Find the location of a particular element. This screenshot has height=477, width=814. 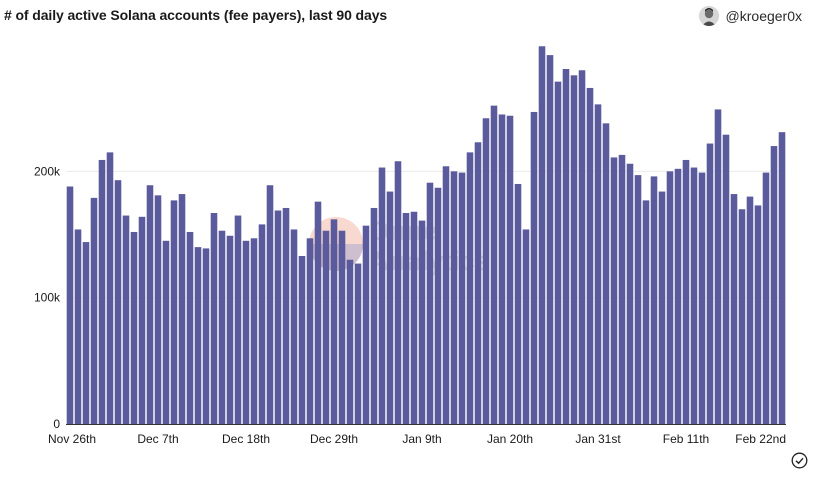

x-tick-label: Jan 31st is located at coordinates (598, 439).